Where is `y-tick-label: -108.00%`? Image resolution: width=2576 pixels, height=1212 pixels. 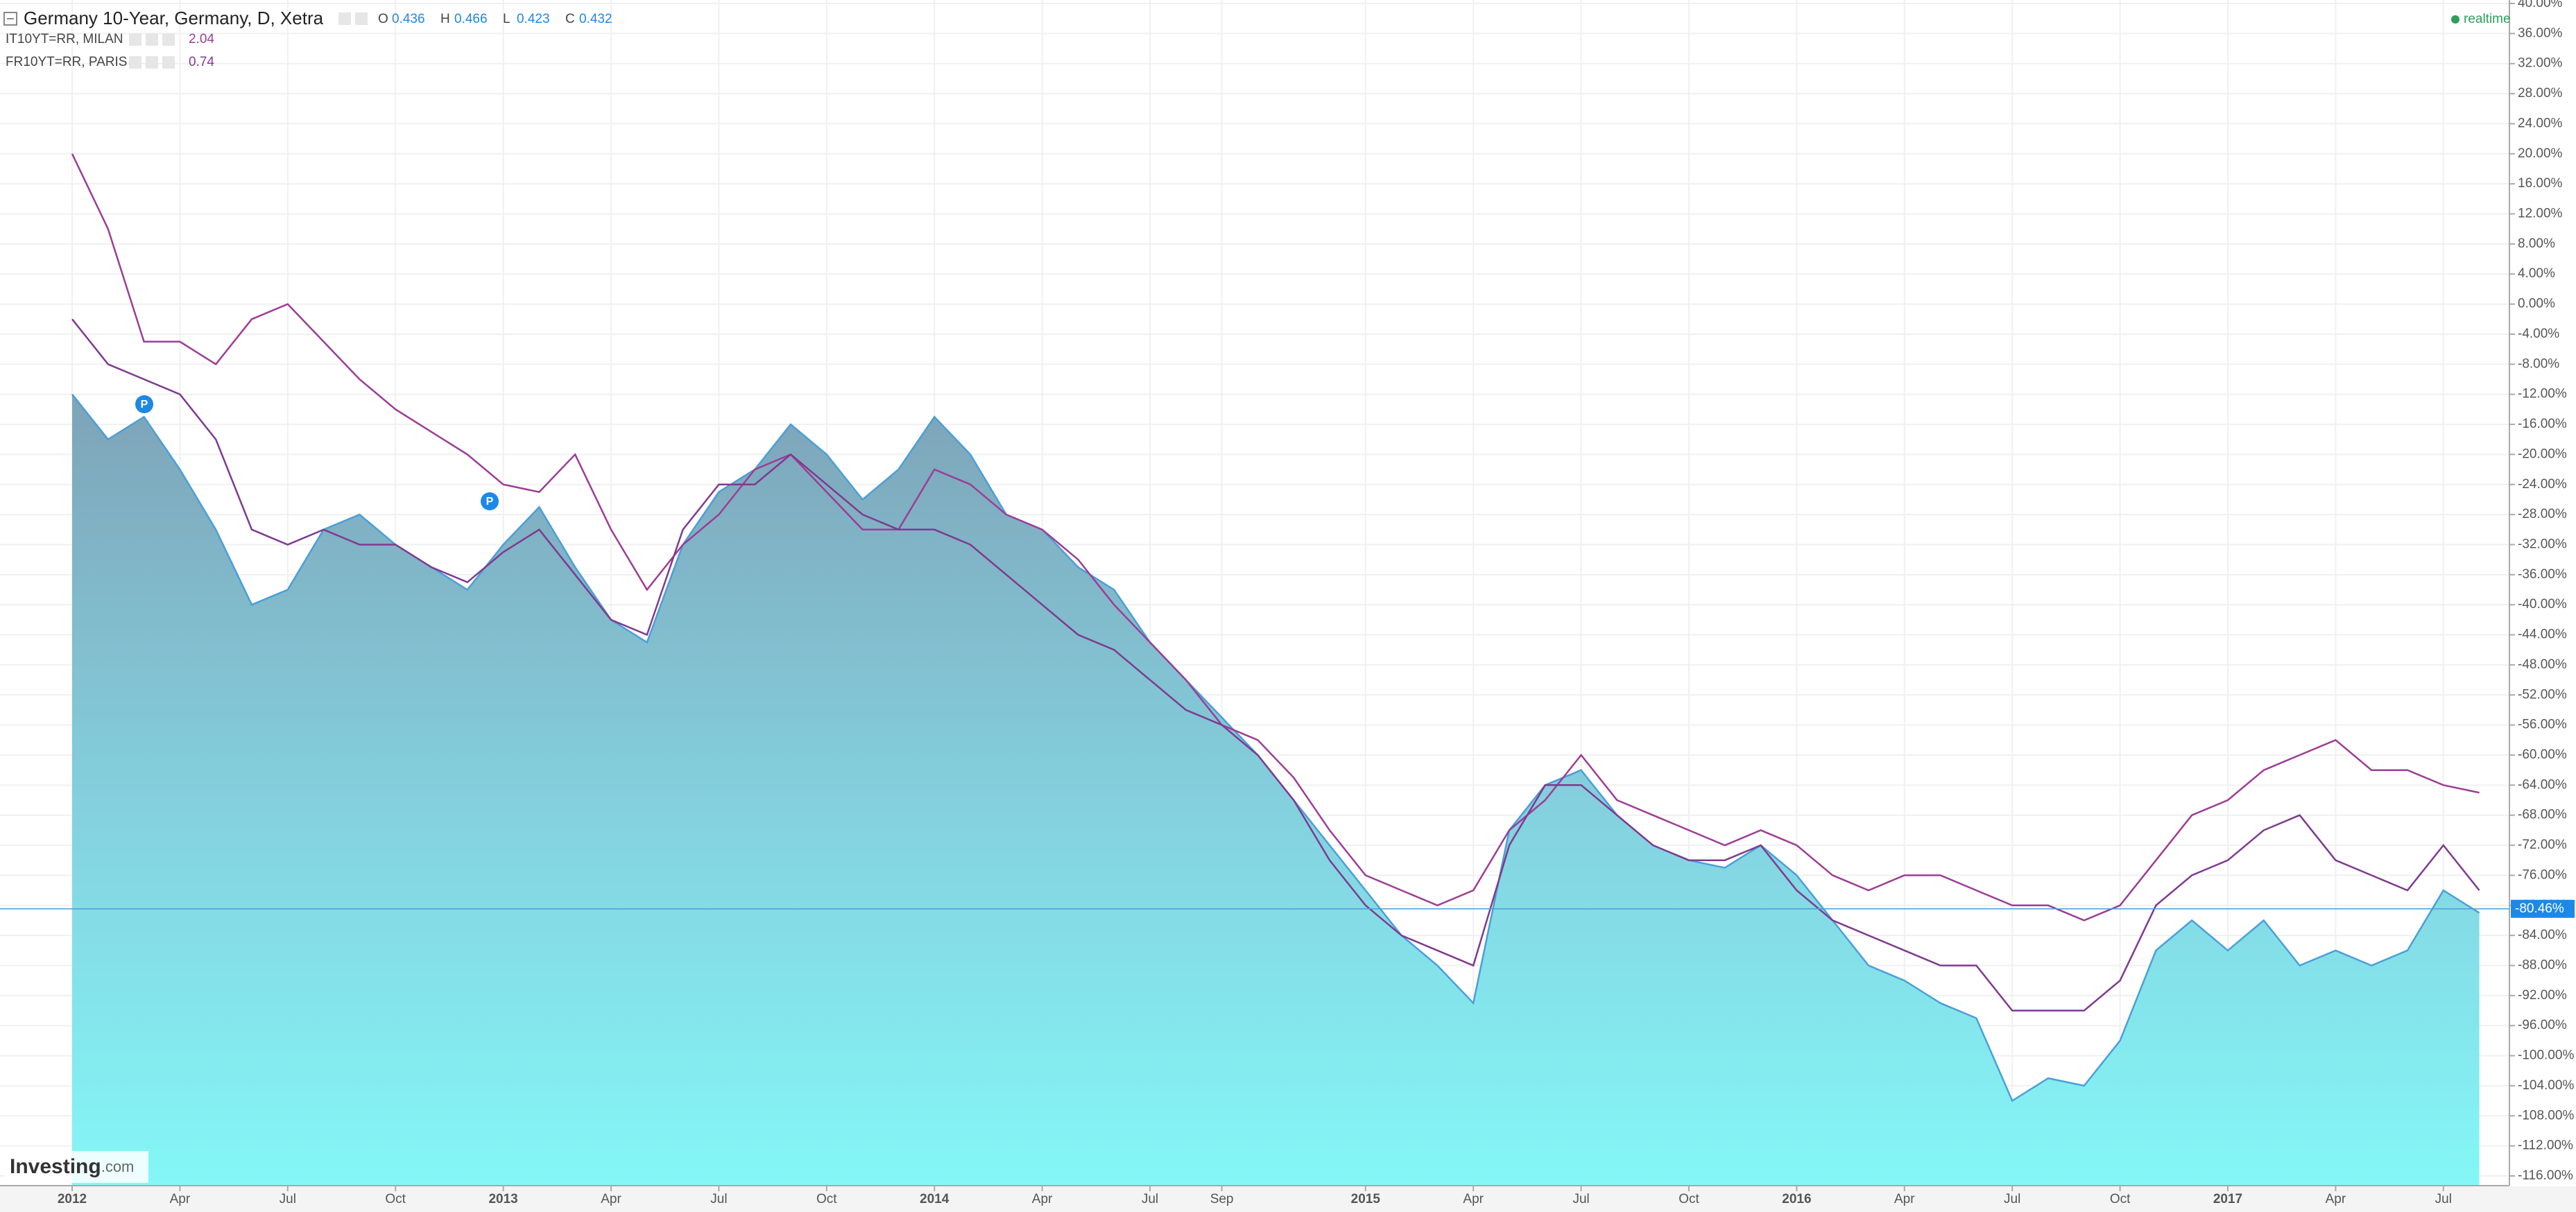
y-tick-label: -108.00% is located at coordinates (2546, 1115).